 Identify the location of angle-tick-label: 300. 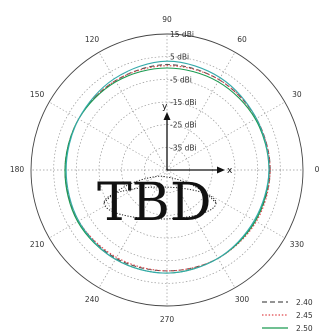
(242, 299).